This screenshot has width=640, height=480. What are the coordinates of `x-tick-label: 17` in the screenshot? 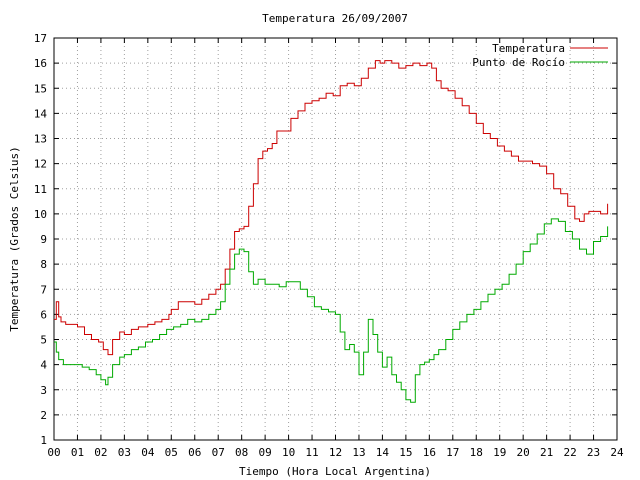 It's located at (452, 452).